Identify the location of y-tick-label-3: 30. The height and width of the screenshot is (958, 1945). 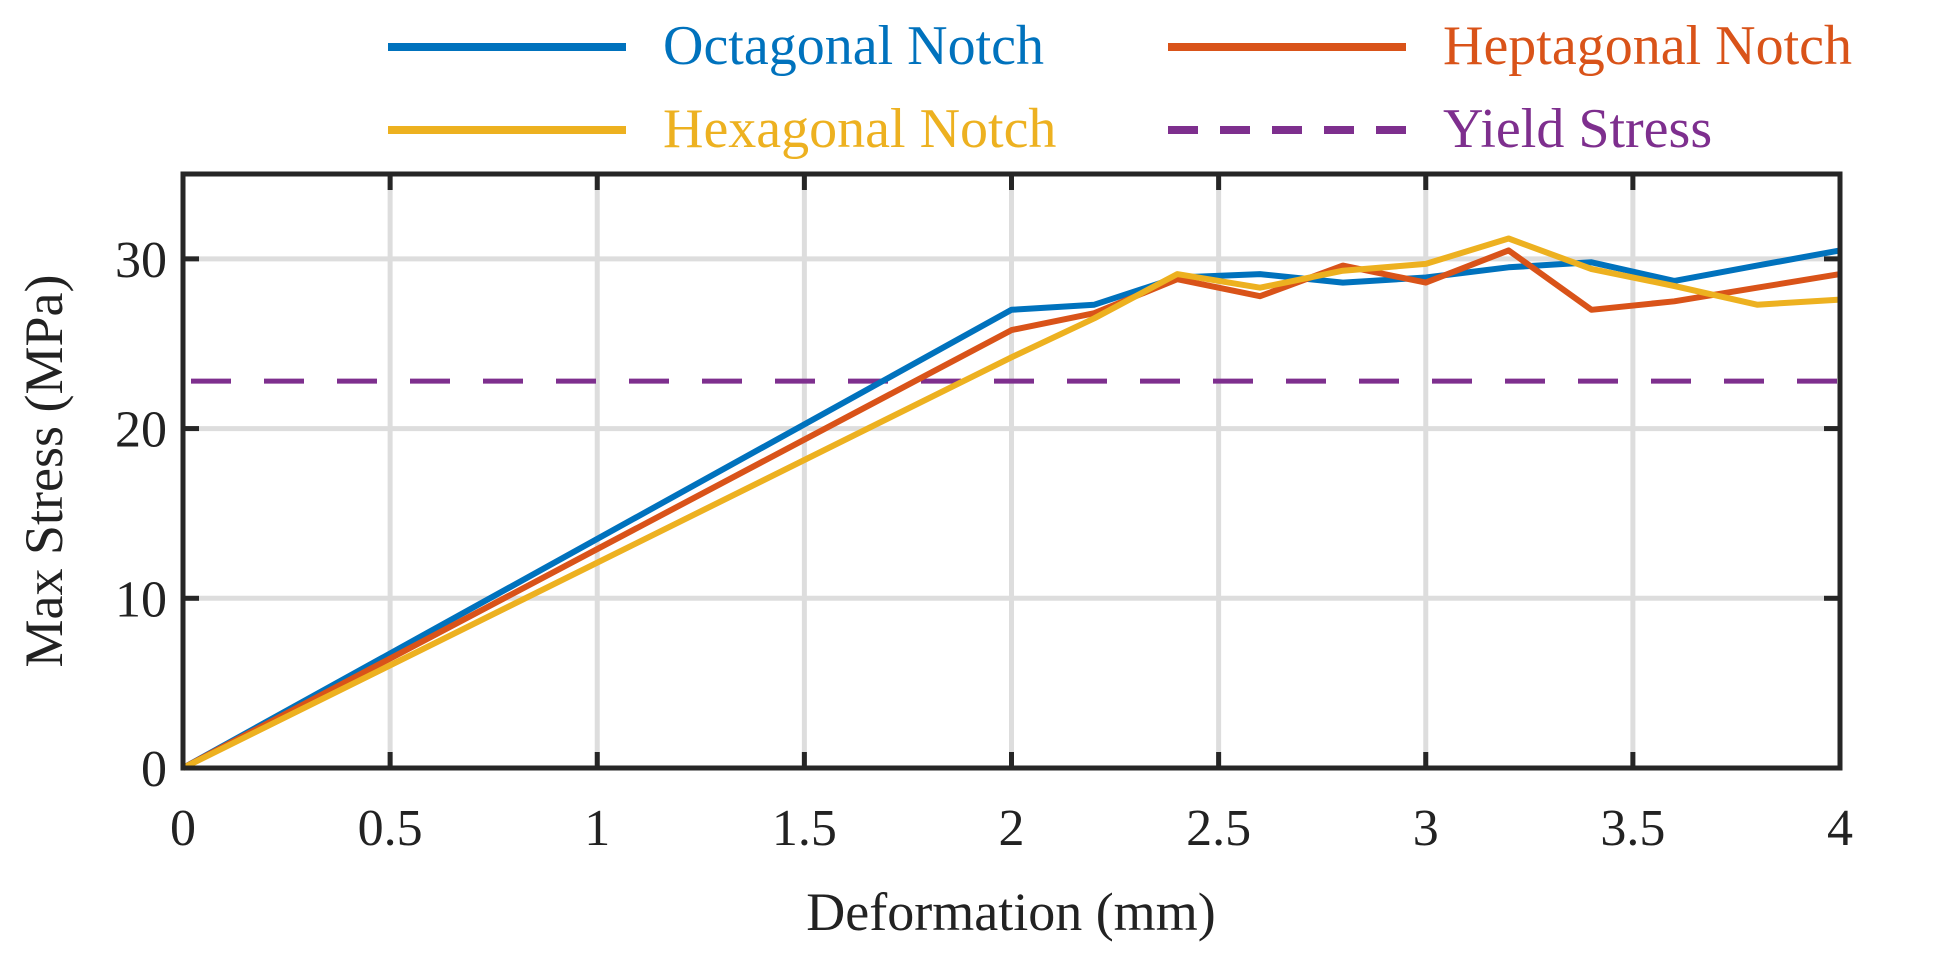
(141, 260).